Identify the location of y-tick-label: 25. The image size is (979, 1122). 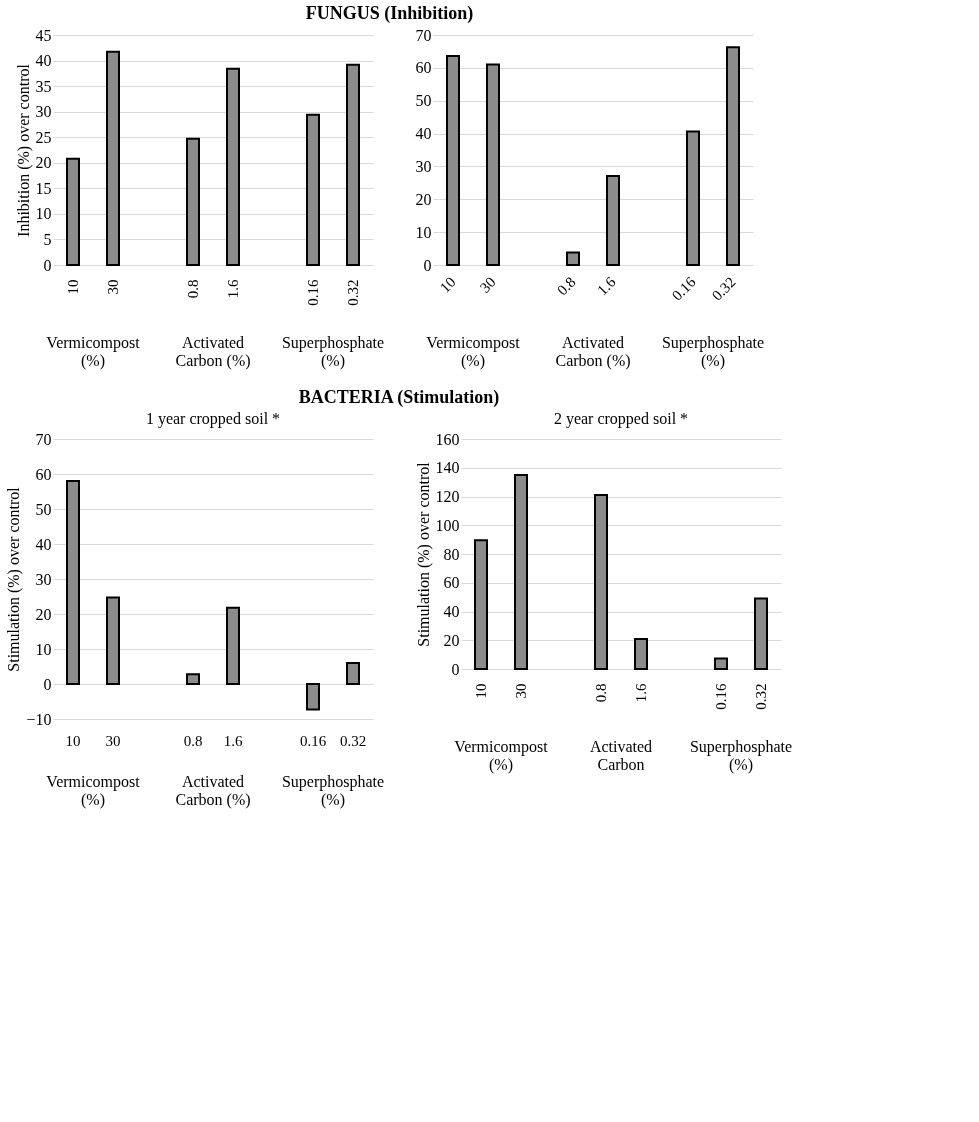
(43, 137).